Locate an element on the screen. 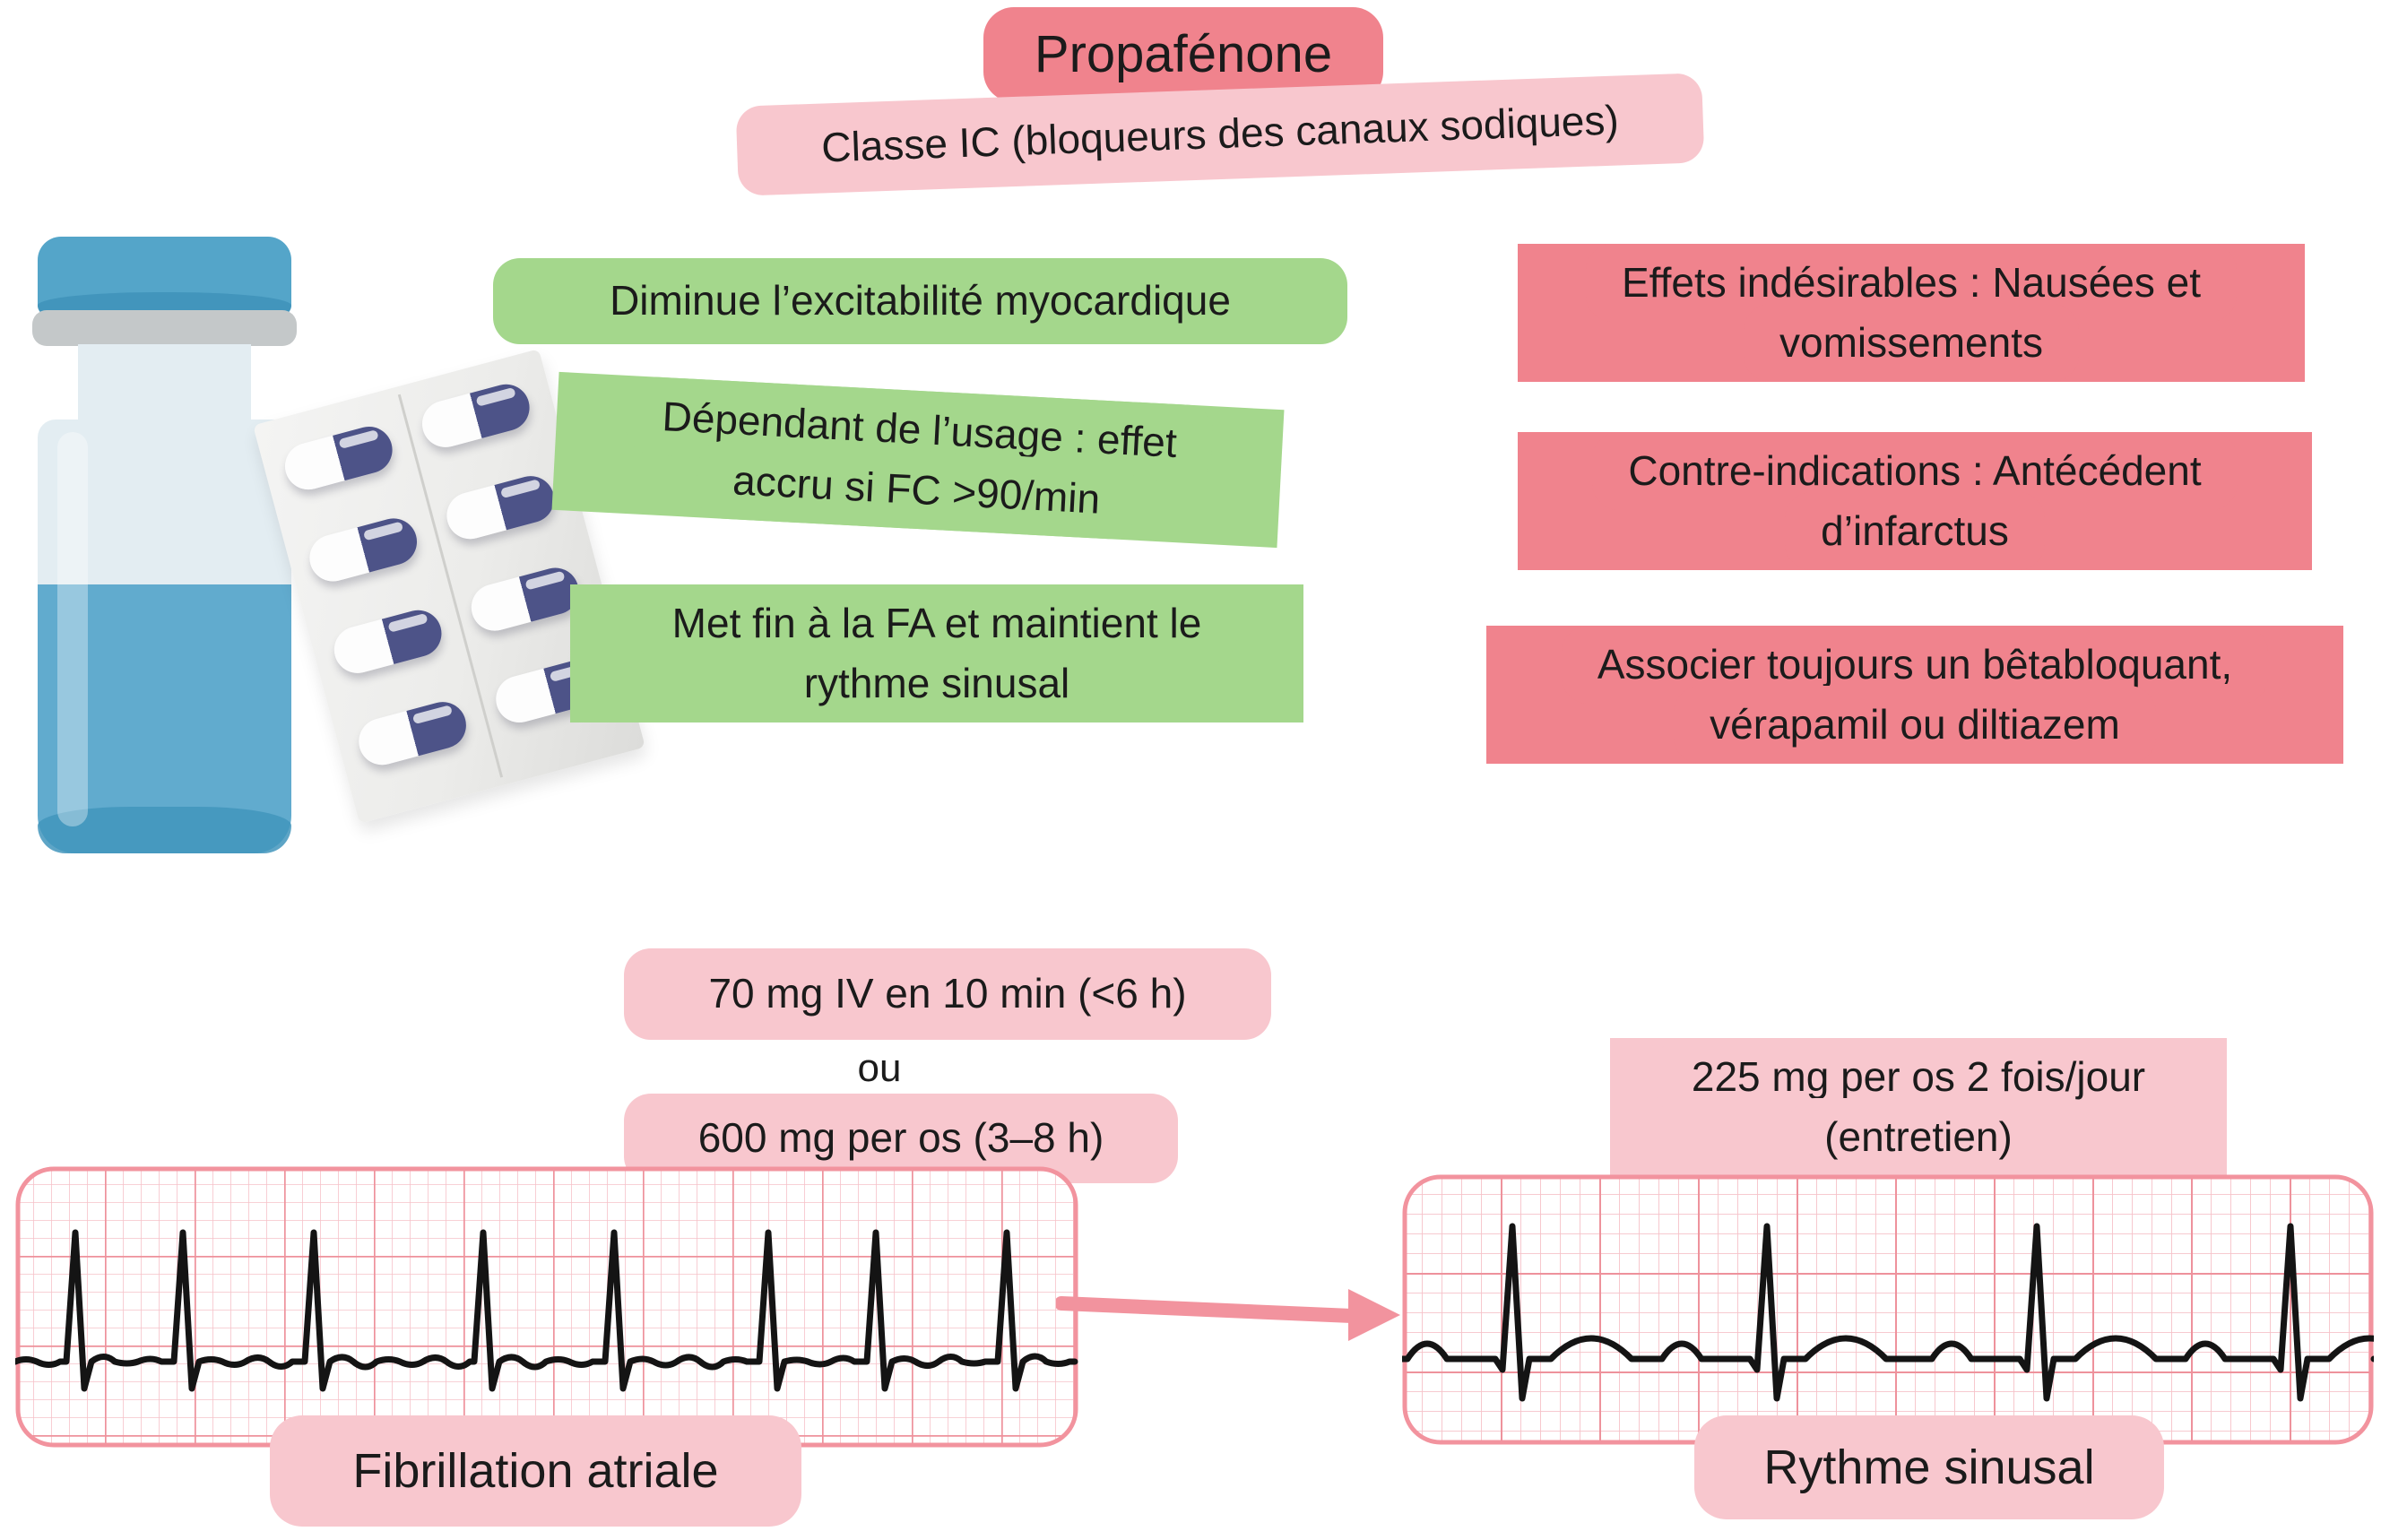 This screenshot has width=2381, height=1540. maintenance-dose-badge: 225 mg per os 2 fois/jour (entretien) is located at coordinates (1918, 1107).